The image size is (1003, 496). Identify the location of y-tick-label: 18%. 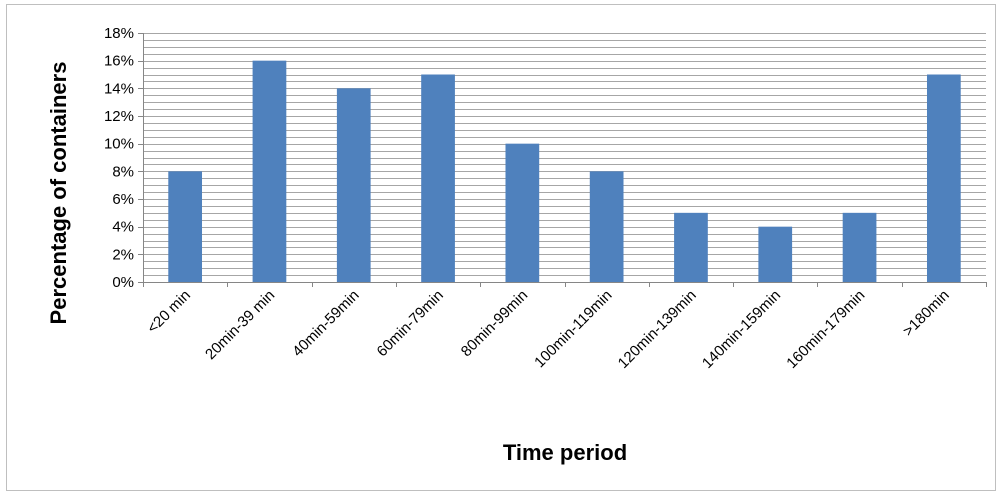
(119, 33).